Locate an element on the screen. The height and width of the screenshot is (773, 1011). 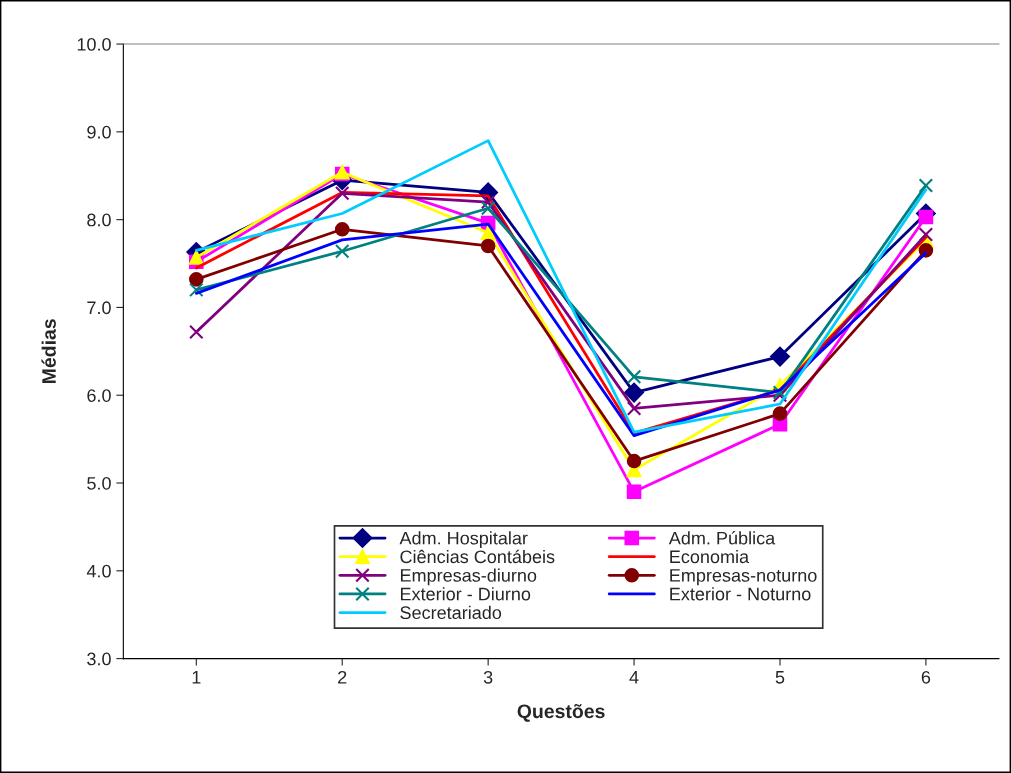
x-tick-label: 1 is located at coordinates (196, 677).